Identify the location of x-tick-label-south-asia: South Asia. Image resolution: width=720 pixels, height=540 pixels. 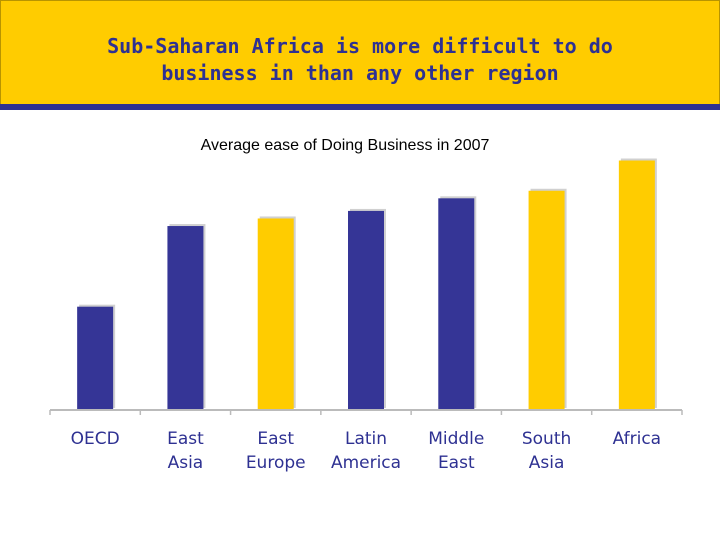
(546, 451).